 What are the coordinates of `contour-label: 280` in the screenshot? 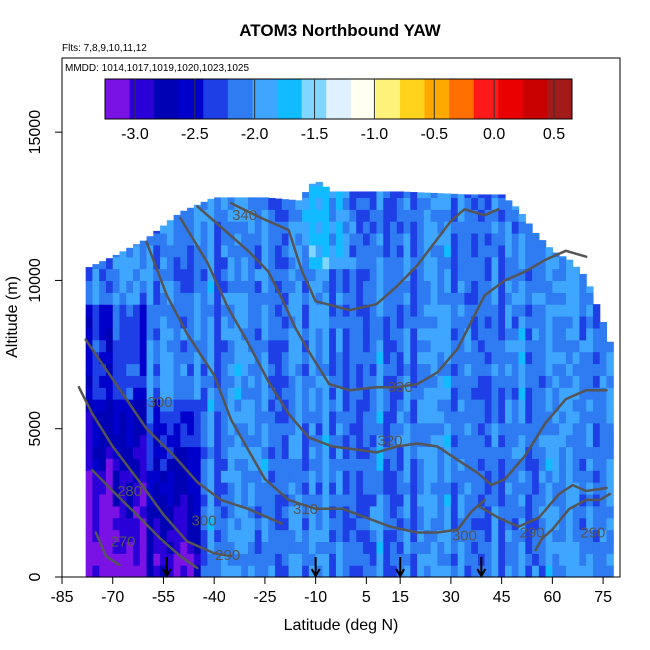 It's located at (129, 491).